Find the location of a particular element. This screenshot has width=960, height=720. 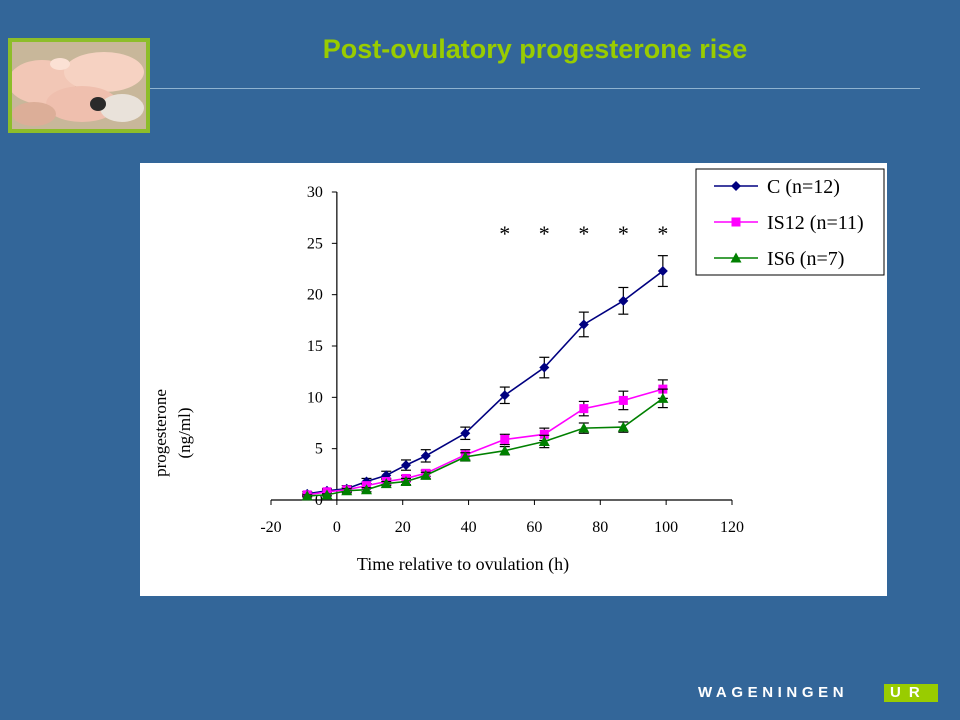

y-tick-label: 5 is located at coordinates (319, 449).